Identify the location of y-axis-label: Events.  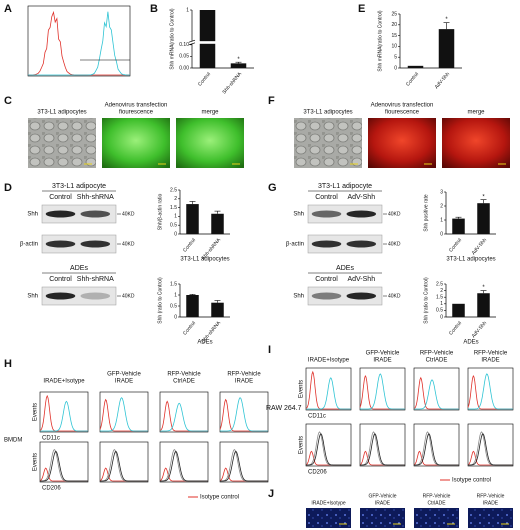
(302, 389).